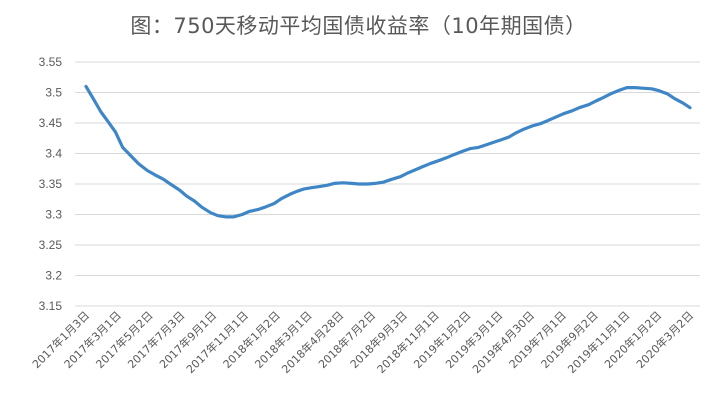 The image size is (717, 407). I want to click on y-tick-label: 3.35, so click(51, 184).